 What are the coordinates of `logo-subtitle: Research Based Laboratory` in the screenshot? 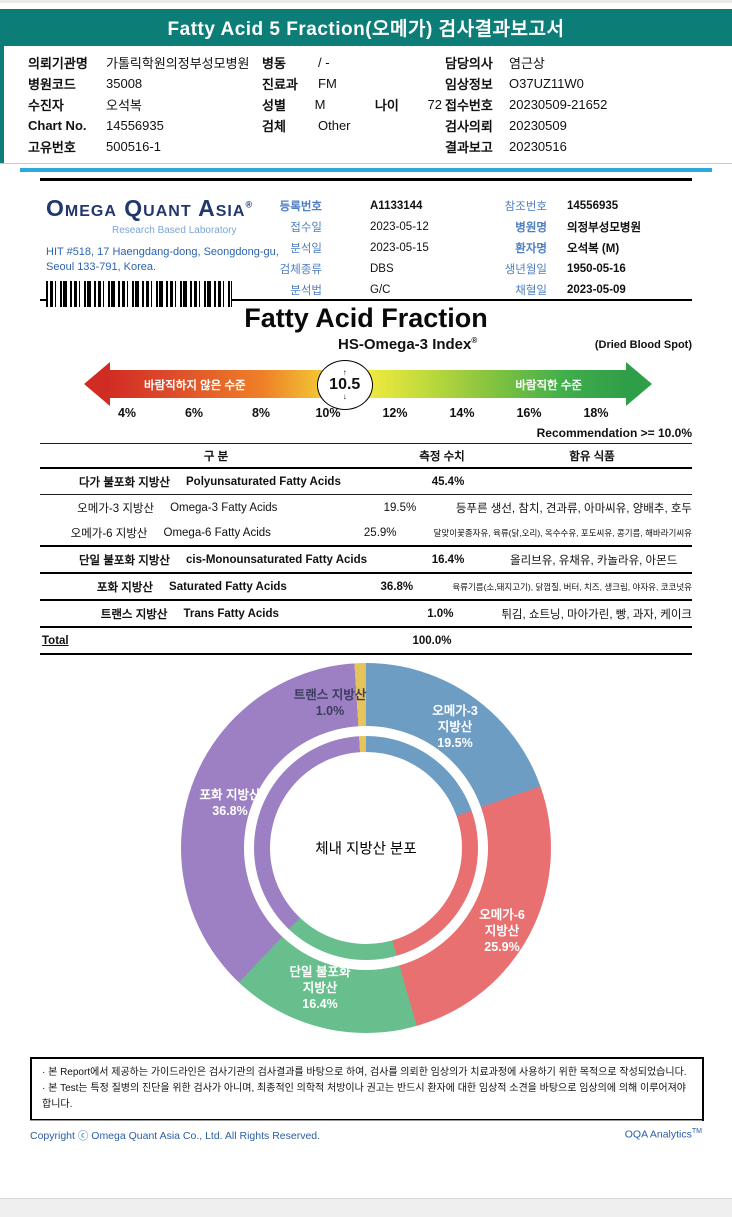 It's located at (174, 230).